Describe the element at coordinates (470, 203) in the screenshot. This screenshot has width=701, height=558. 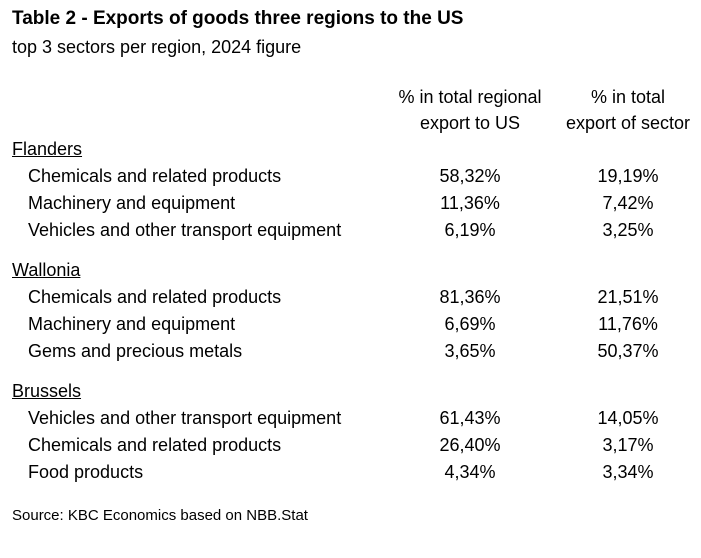
I see `regional-share-value: 11,36%` at that location.